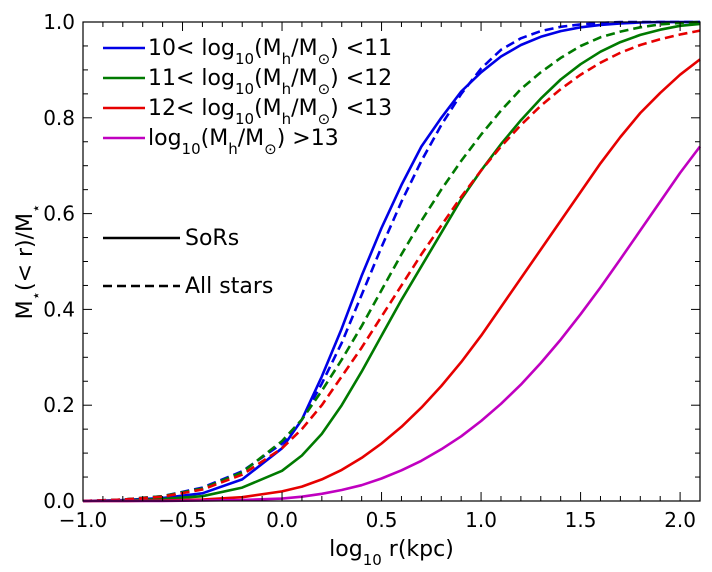  Describe the element at coordinates (243, 142) in the screenshot. I see `legend-label-4: log10(Mh/M⊙) >13` at that location.